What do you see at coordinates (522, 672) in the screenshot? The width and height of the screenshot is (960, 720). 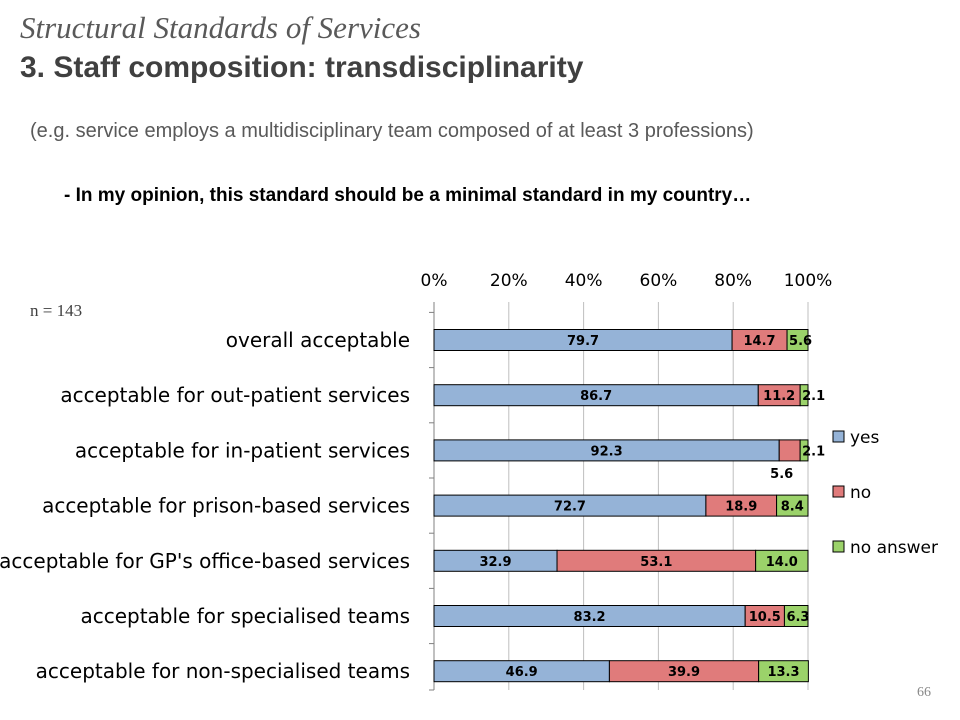 I see `data-label: 46.9` at bounding box center [522, 672].